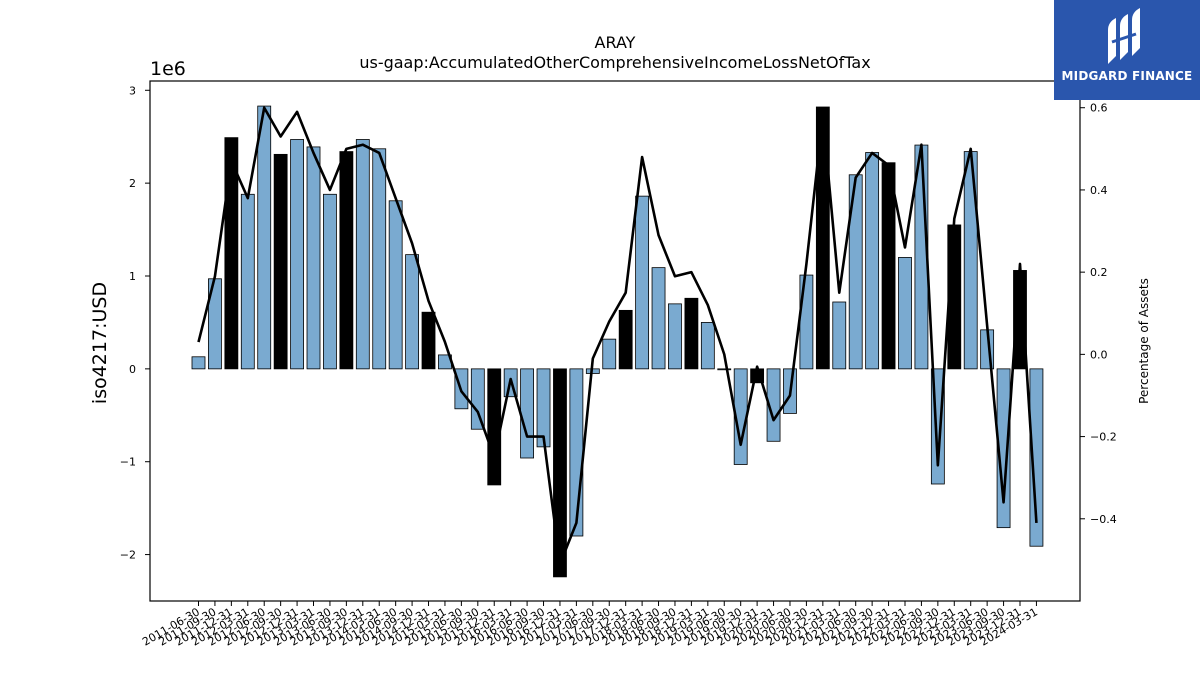  I want to click on logo-text: MIDGARD FINANCE, so click(1127, 76).